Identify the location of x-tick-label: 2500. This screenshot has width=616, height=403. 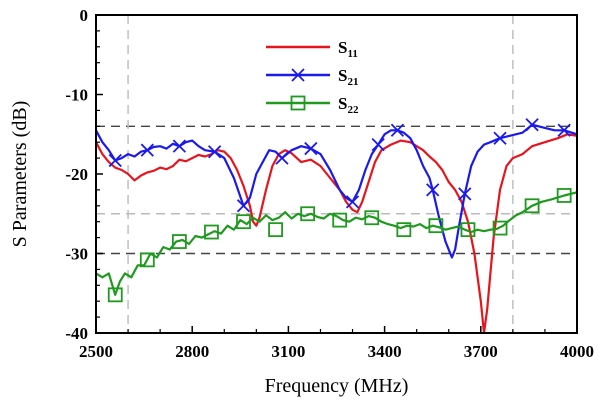
(96, 351).